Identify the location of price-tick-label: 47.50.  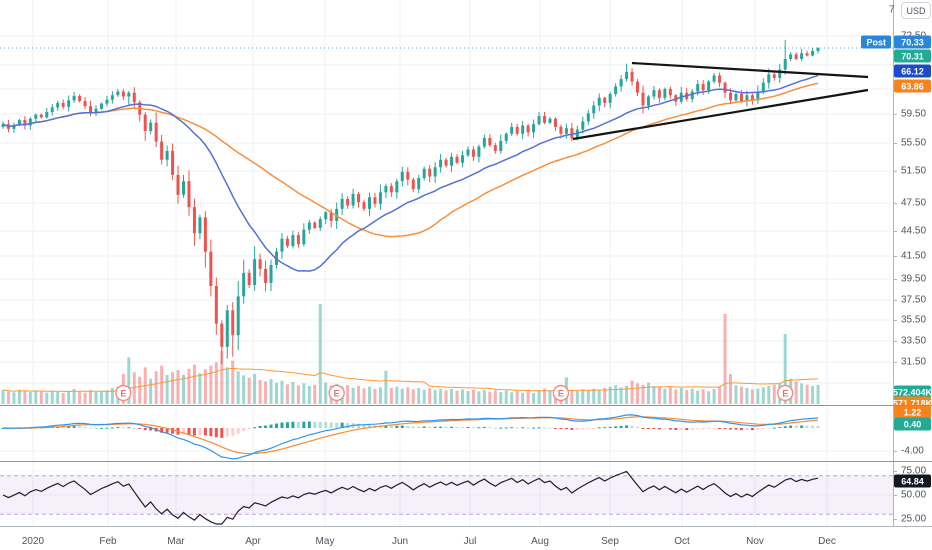
(914, 203).